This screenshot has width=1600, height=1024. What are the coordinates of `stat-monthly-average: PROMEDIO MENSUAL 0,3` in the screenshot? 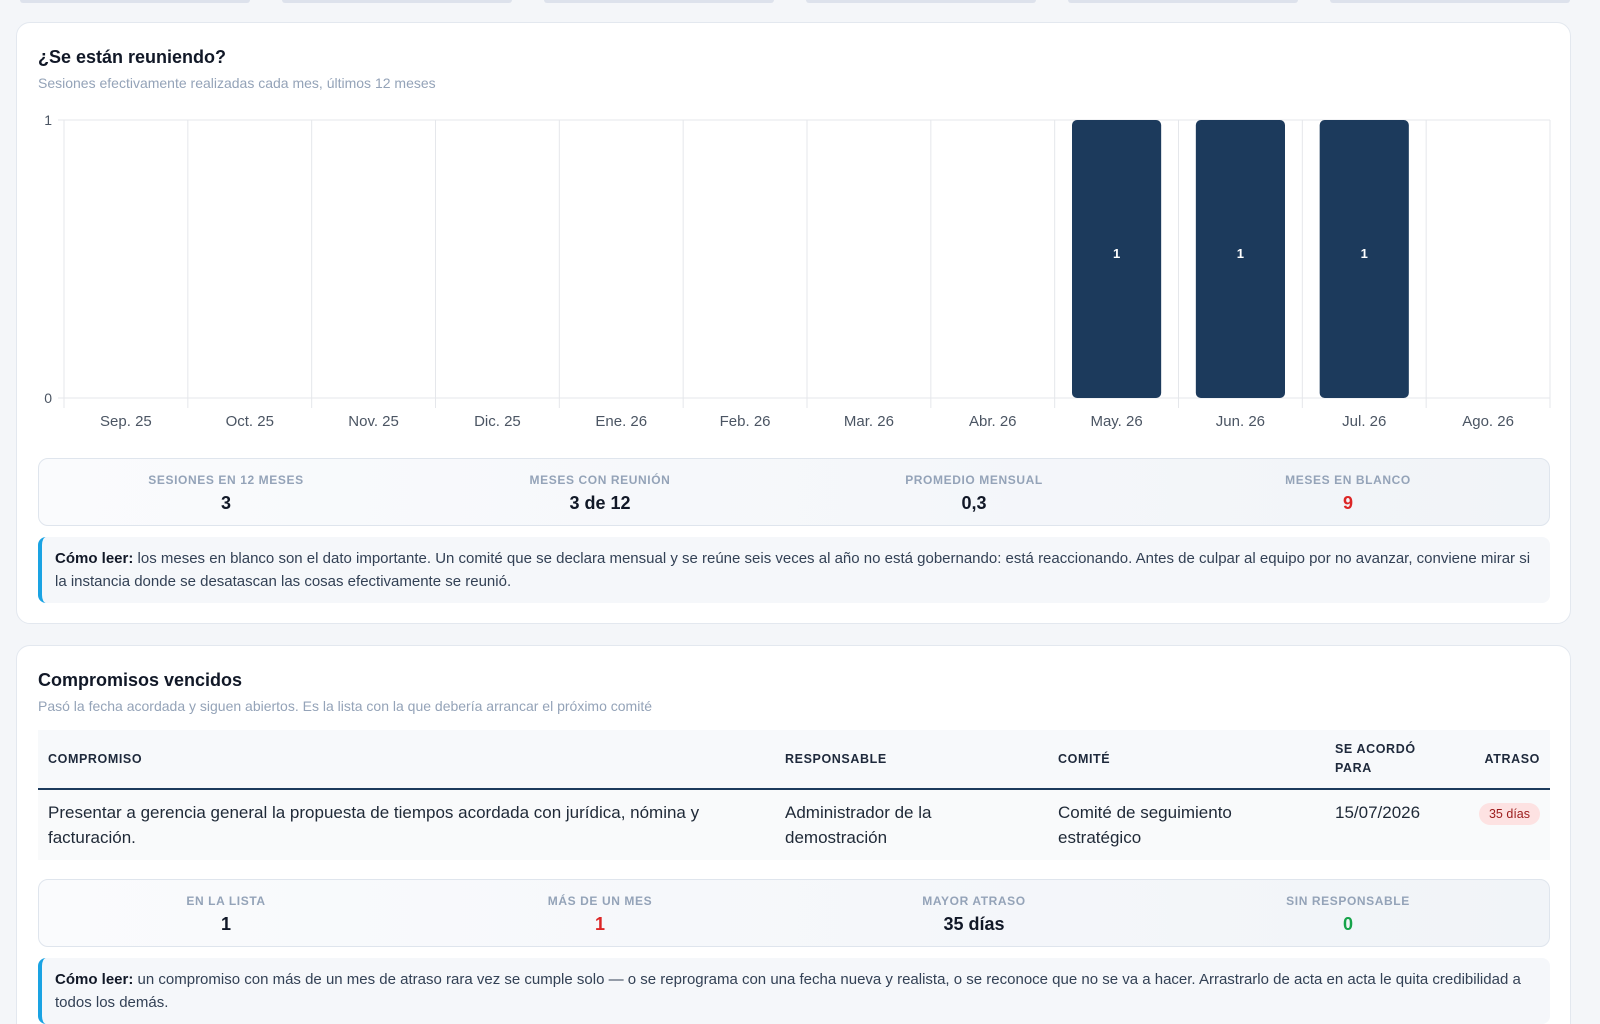 It's located at (974, 493).